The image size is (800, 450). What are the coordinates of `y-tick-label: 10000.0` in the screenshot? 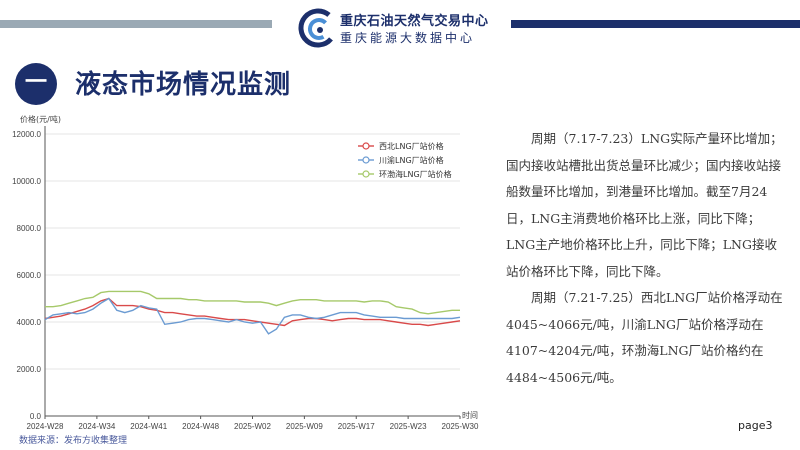 It's located at (26, 181).